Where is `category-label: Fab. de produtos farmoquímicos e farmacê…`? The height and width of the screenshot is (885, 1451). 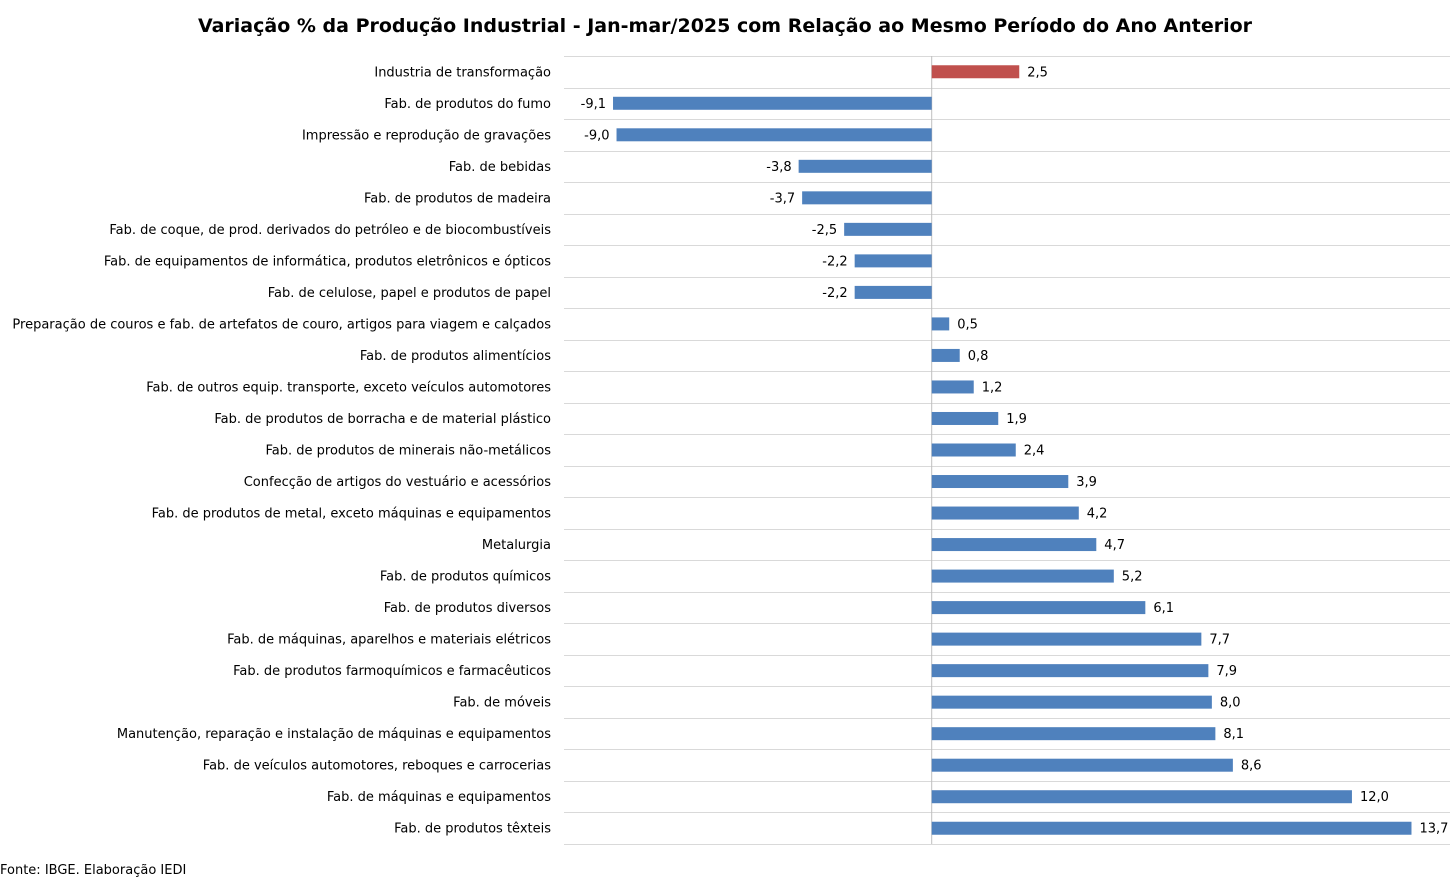
category-label: Fab. de produtos farmoquímicos e farmacê… is located at coordinates (392, 671).